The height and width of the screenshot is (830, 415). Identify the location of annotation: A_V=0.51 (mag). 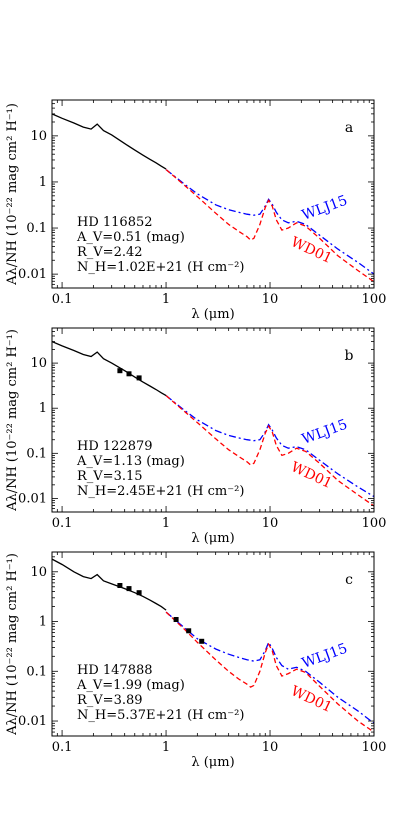
(130, 237).